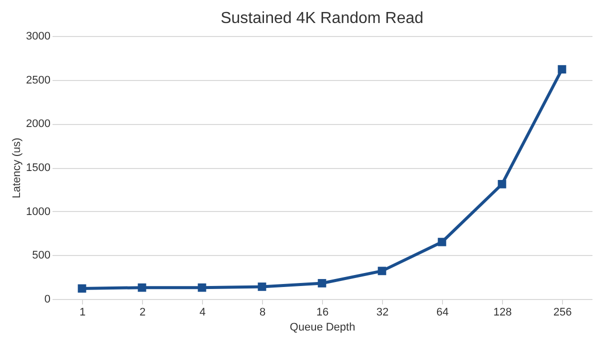  I want to click on x-tick-label: 128, so click(502, 312).